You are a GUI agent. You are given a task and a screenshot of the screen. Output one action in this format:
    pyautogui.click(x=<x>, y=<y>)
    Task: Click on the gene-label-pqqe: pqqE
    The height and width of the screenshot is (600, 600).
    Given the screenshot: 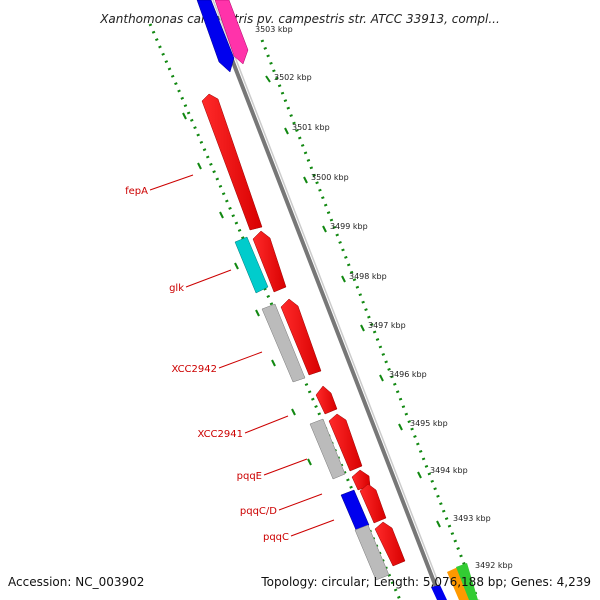 What is the action you would take?
    pyautogui.click(x=249, y=476)
    